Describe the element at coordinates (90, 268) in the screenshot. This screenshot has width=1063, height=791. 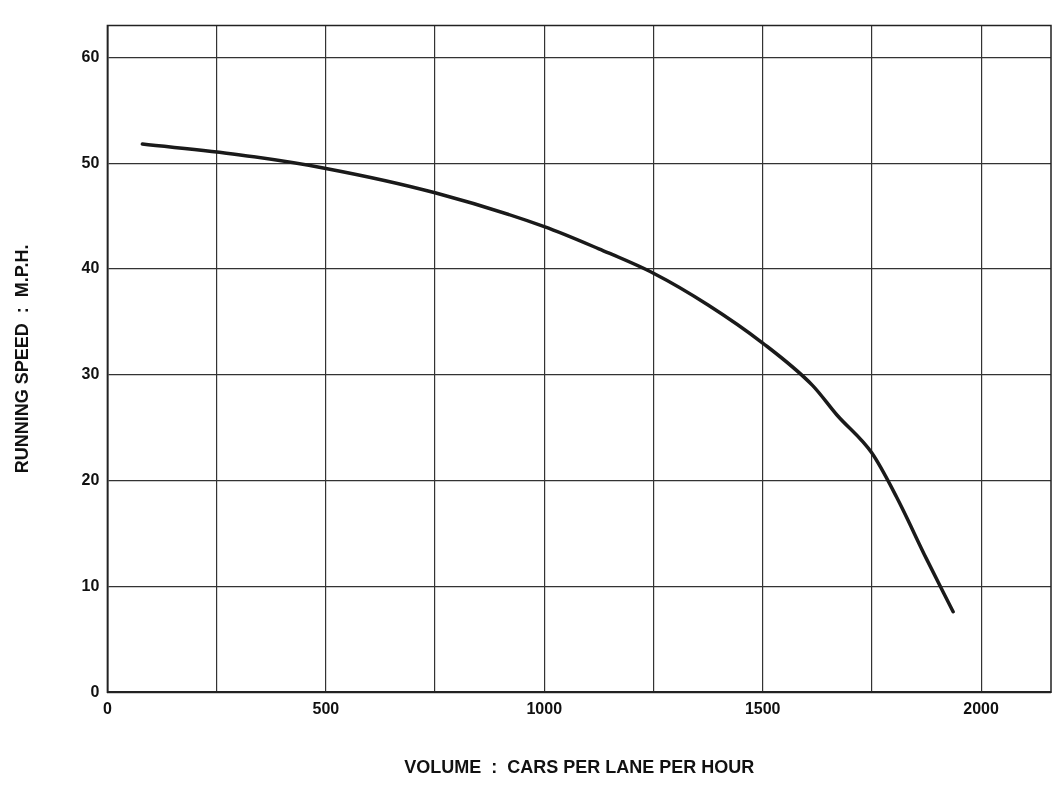
I see `y-tick-label: 40` at that location.